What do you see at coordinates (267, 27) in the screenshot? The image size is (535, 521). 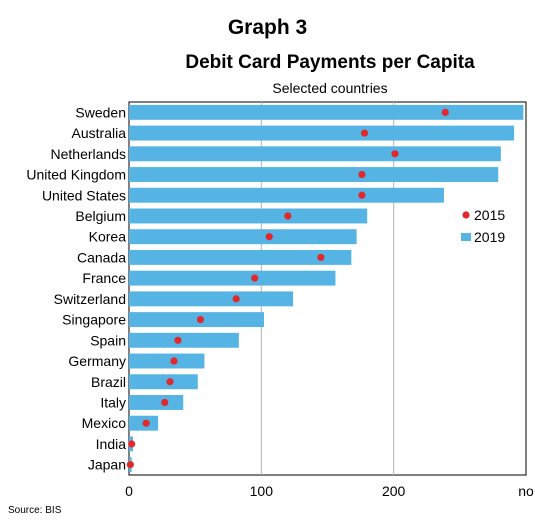 I see `graph-label: Graph 3` at bounding box center [267, 27].